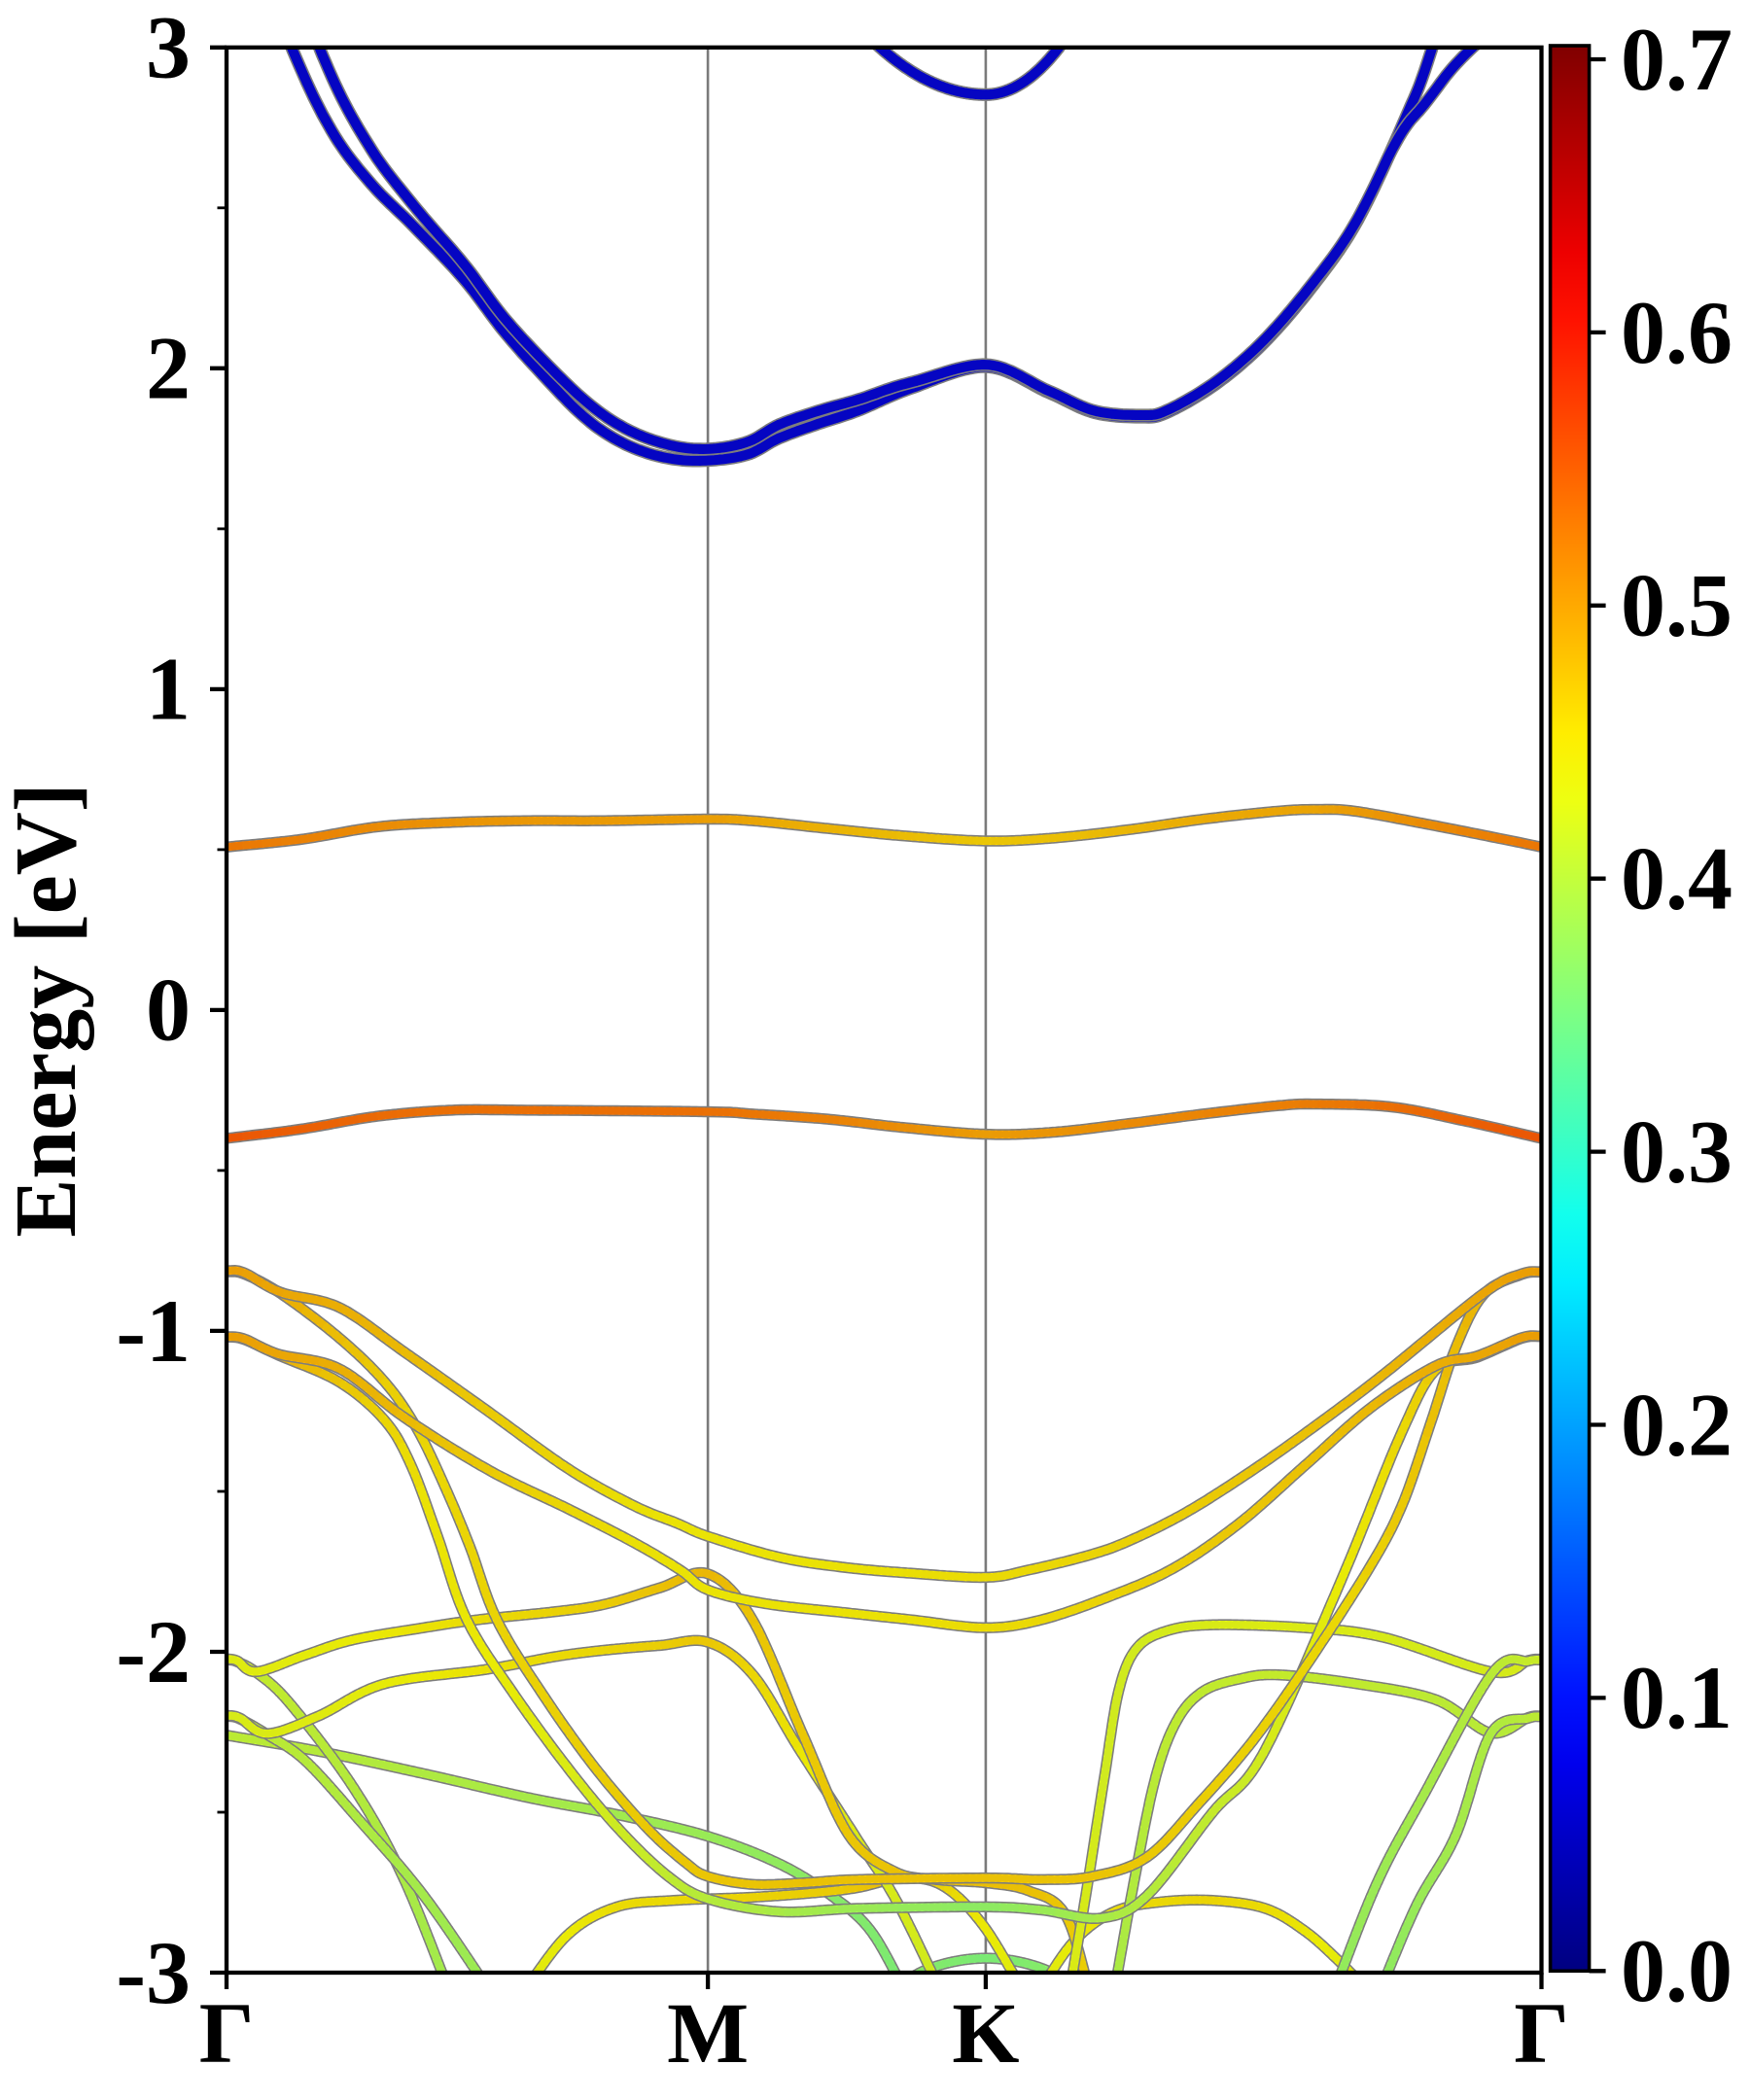  I want to click on svg-text: -3, so click(153, 1972).